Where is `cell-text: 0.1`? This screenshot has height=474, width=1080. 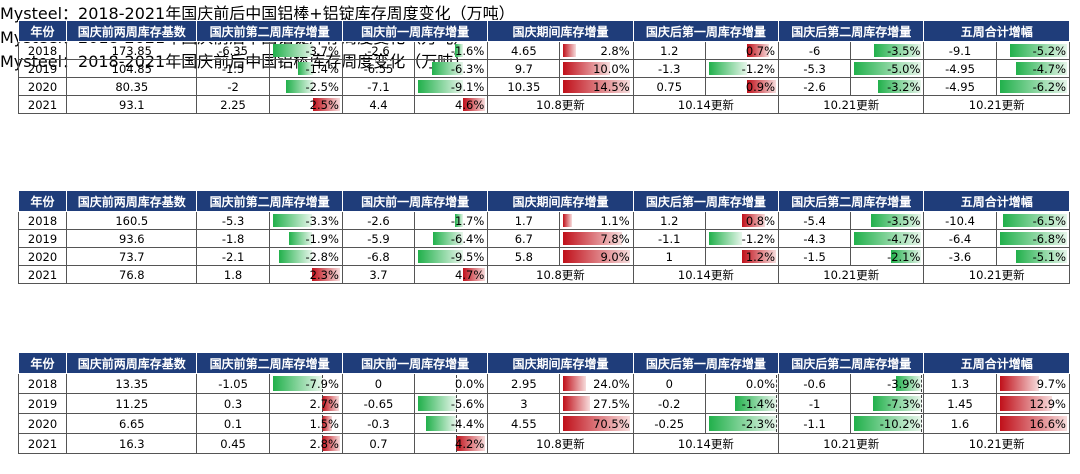
cell-text: 0.1 is located at coordinates (233, 423).